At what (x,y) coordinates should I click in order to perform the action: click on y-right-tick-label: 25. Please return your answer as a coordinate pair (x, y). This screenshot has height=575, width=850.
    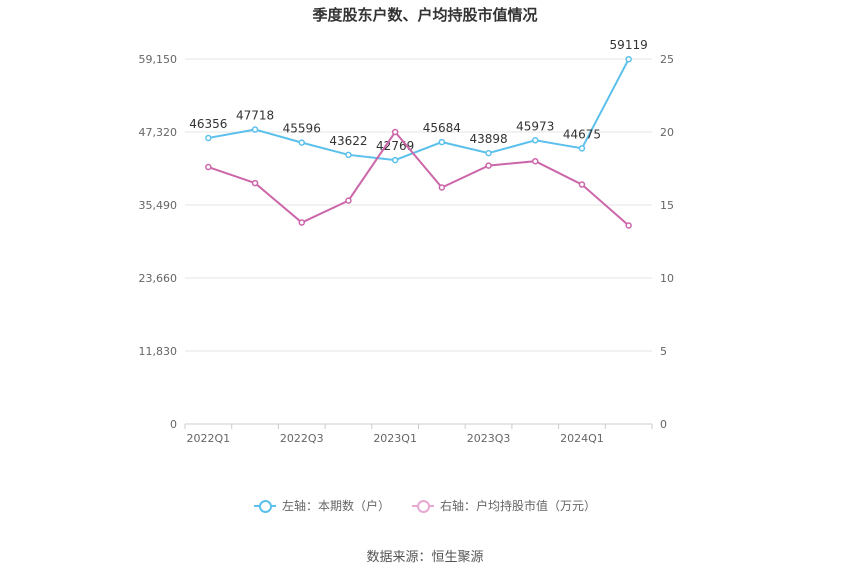
    Looking at the image, I should click on (667, 59).